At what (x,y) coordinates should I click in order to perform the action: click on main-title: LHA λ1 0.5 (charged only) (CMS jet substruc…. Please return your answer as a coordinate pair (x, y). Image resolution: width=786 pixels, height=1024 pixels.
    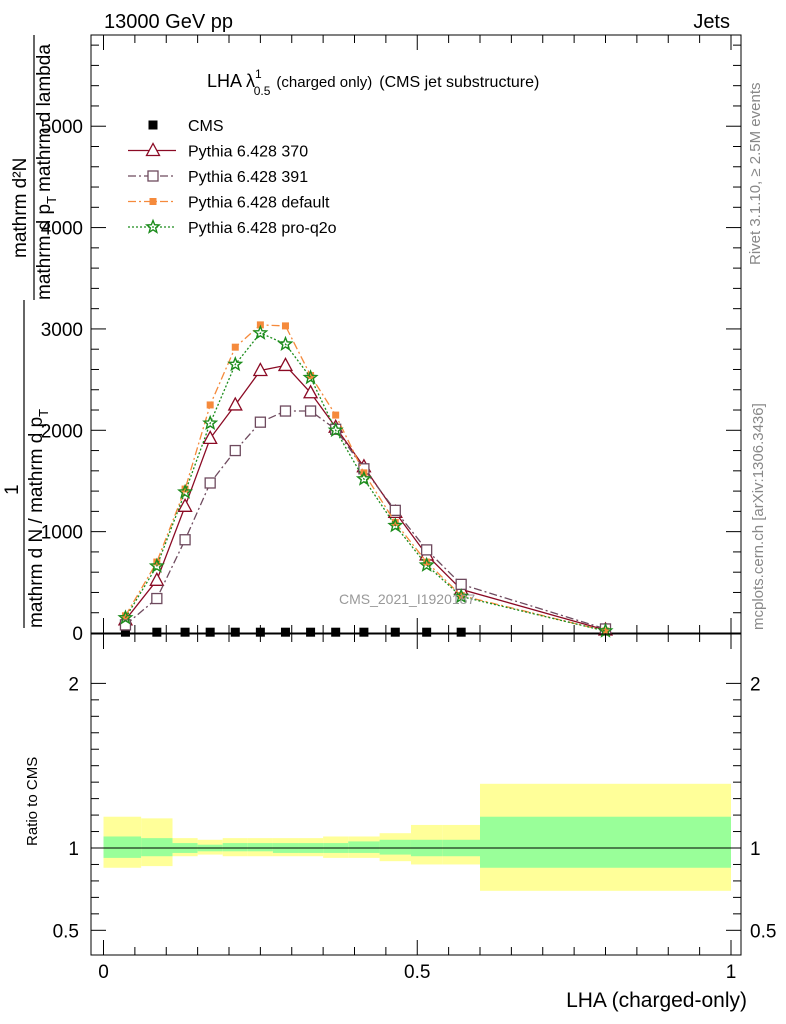
    Looking at the image, I should click on (373, 82).